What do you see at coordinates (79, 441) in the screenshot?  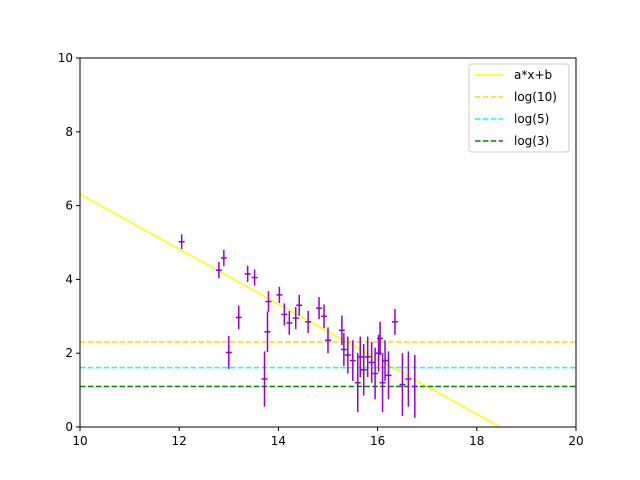 I see `x-tick-label: 10` at bounding box center [79, 441].